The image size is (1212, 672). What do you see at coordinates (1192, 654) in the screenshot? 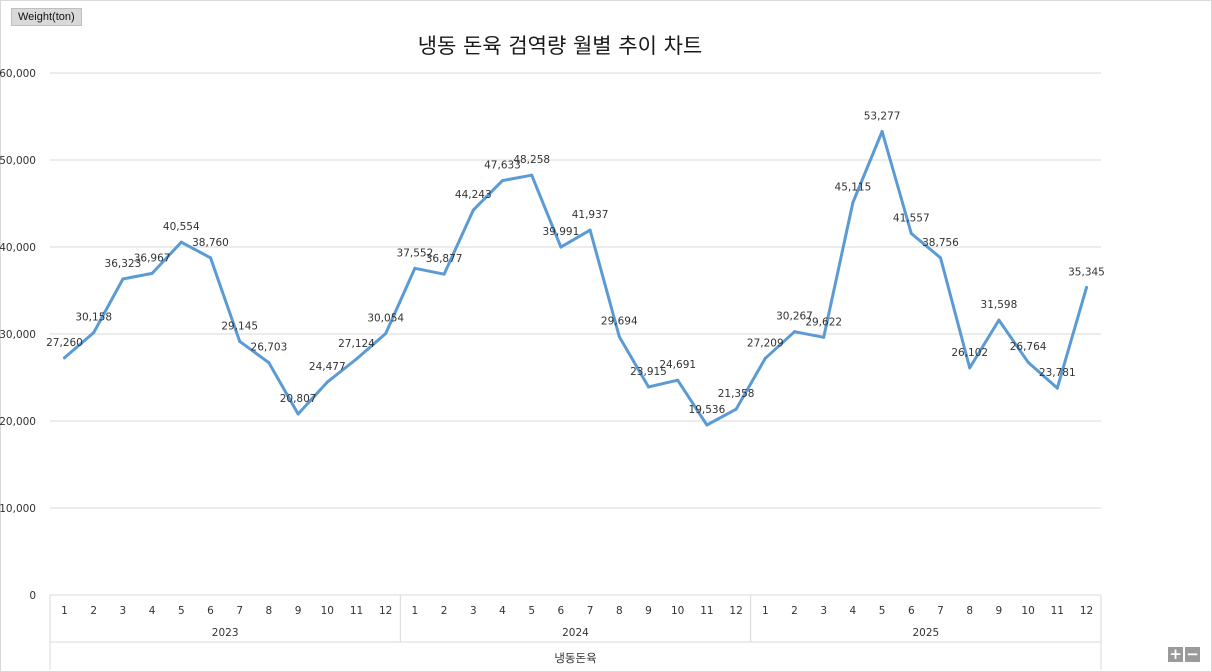
I see `zoom-out-button: −` at bounding box center [1192, 654].